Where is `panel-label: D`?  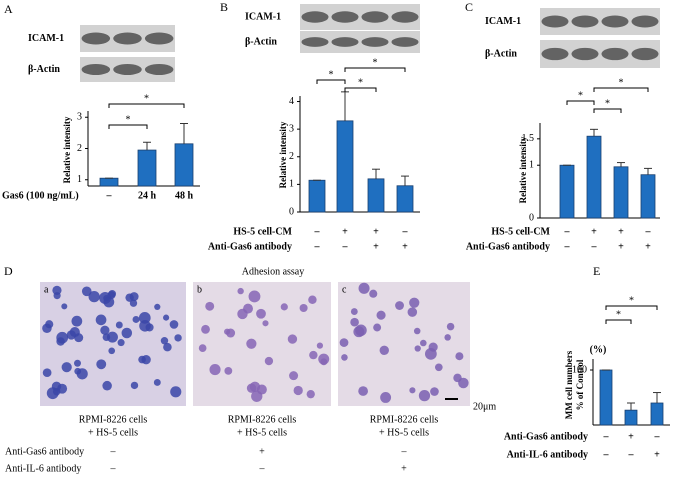 panel-label: D is located at coordinates (8, 271).